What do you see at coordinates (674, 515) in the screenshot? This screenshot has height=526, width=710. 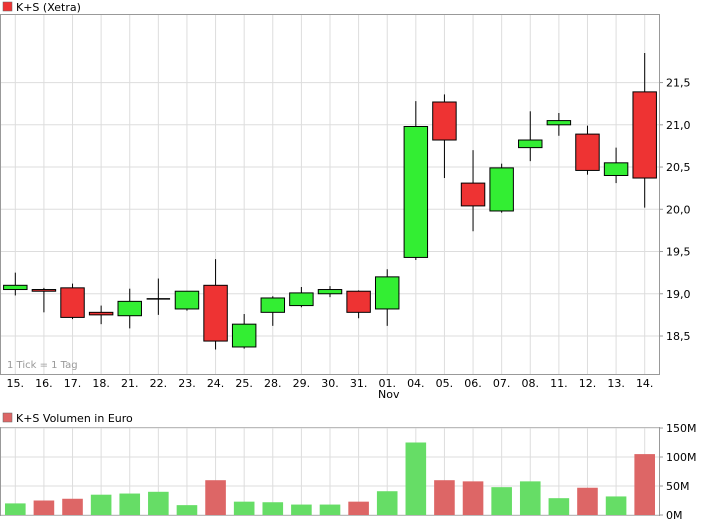 I see `volume-y-tick-label: 0M` at bounding box center [674, 515].